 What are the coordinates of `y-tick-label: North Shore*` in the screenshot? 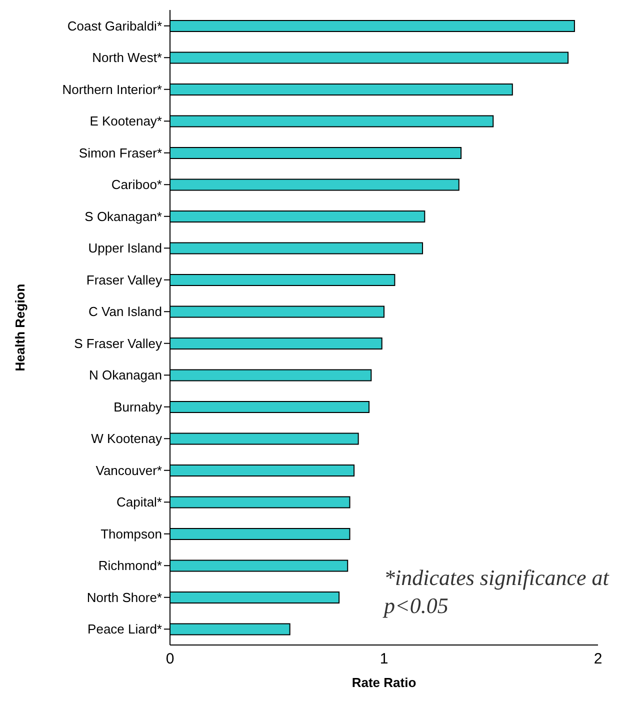 It's located at (124, 597).